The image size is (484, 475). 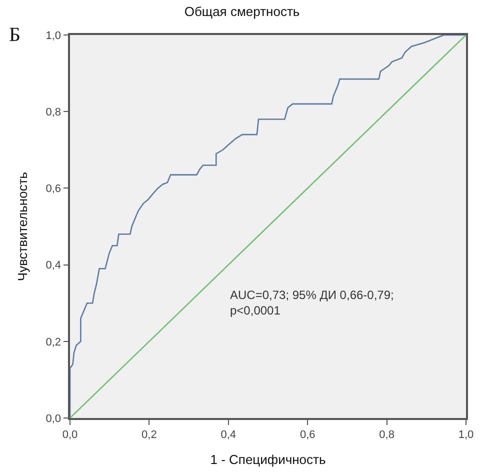 I want to click on x-tick-label: 0,8, so click(x=386, y=434).